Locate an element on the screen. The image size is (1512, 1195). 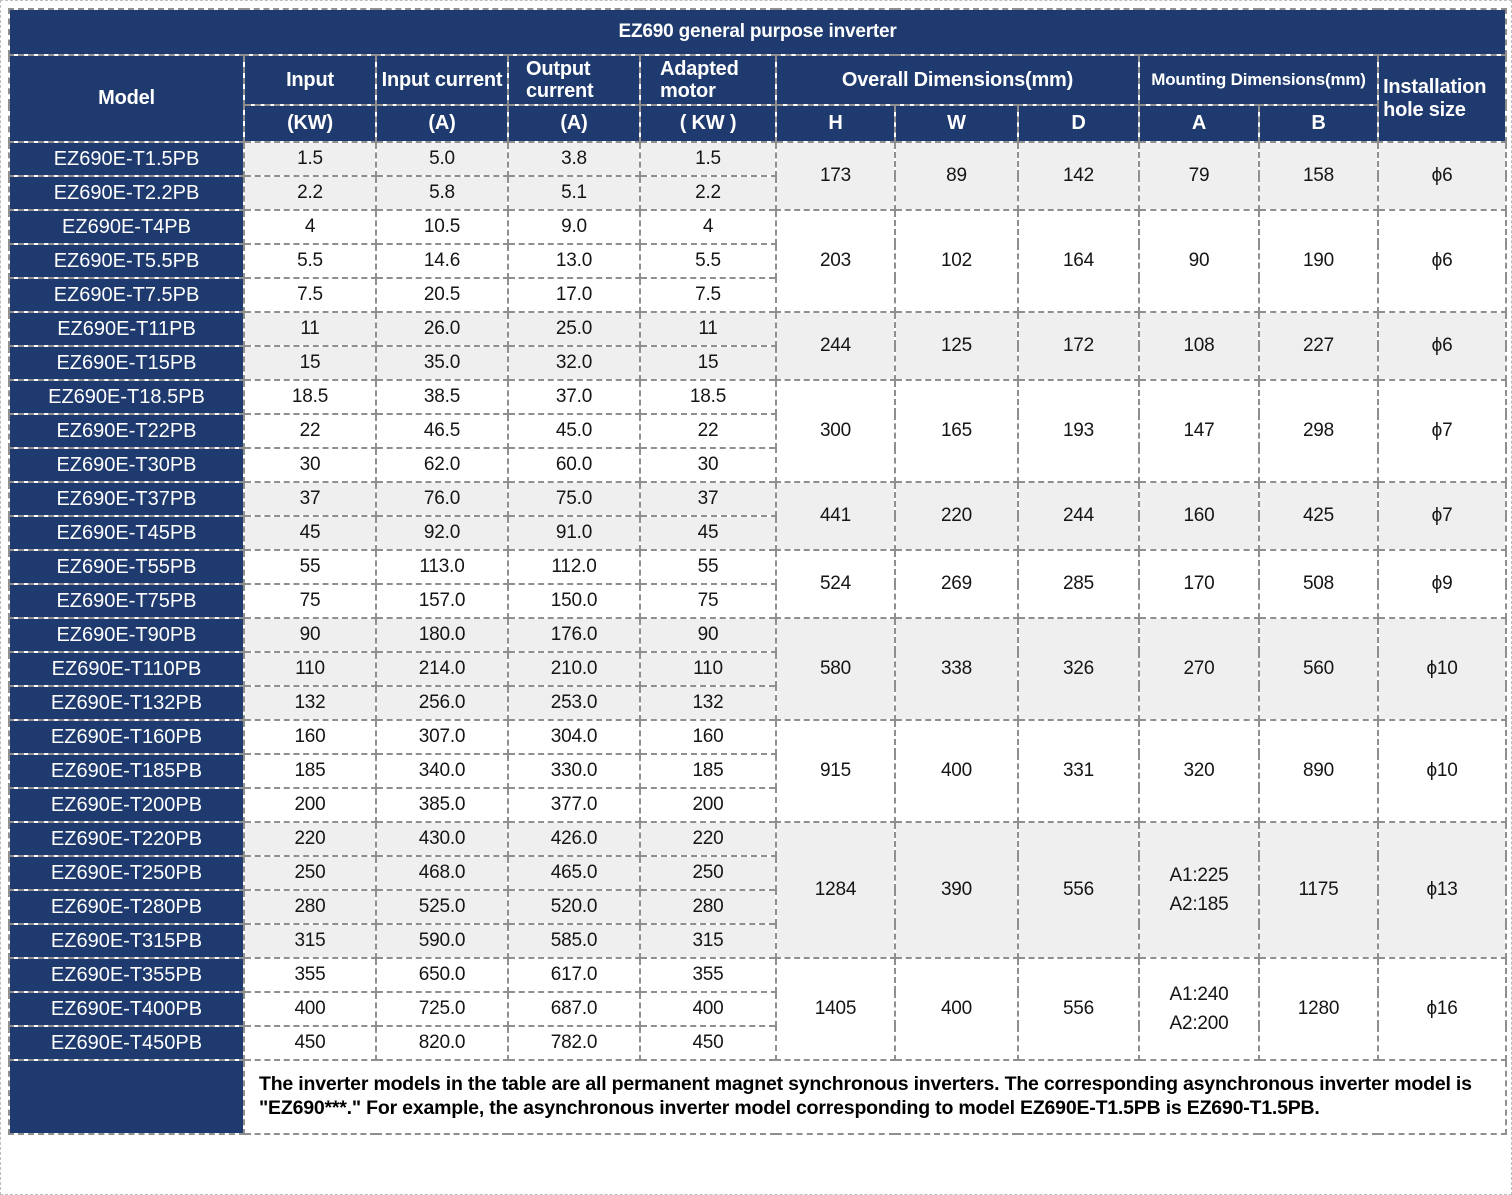
output-current-cell: 9.0 is located at coordinates (574, 227).